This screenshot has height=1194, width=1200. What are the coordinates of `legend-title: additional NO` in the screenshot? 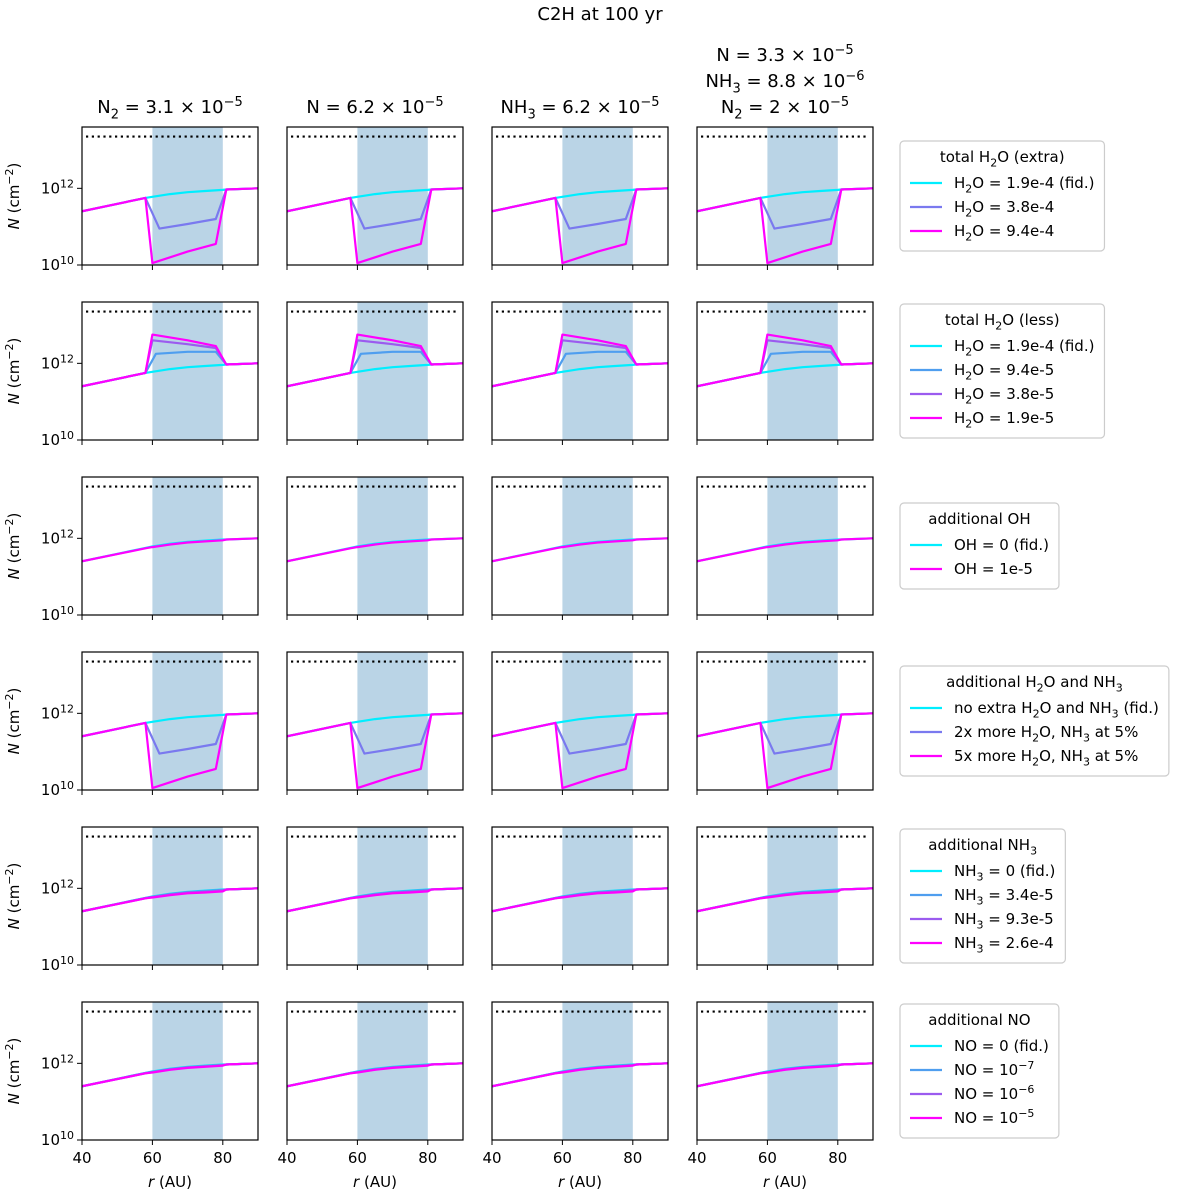 It's located at (979, 1020).